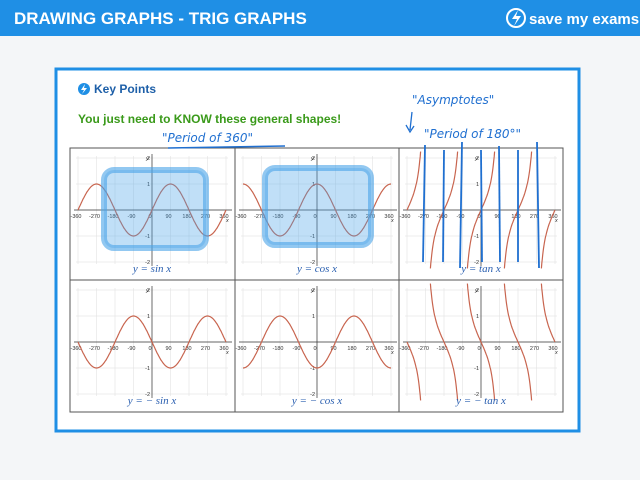 This screenshot has width=640, height=480. What do you see at coordinates (516, 18) in the screenshot?
I see `logo-bolt` at bounding box center [516, 18].